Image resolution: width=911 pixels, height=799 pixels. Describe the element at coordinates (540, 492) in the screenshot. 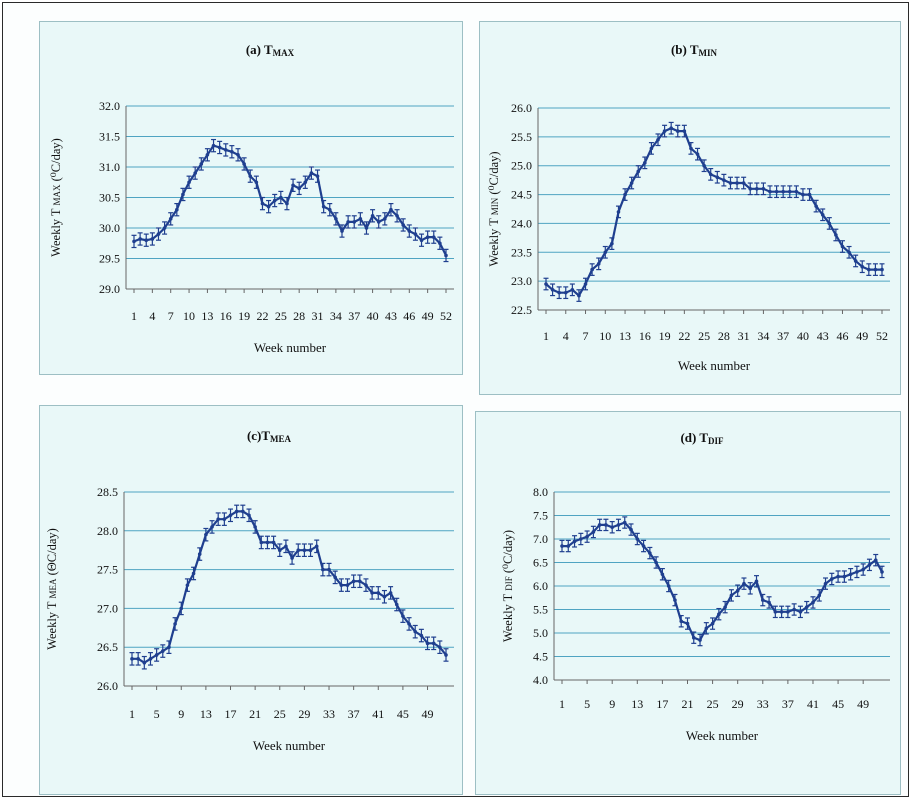

I see `y-tick-label: 8.0` at that location.